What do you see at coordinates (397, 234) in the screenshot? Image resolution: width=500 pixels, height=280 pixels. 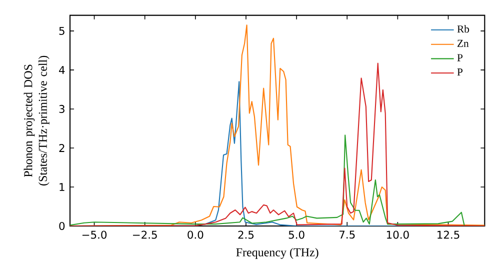 I see `x-tick-label: 10.0` at bounding box center [397, 234].